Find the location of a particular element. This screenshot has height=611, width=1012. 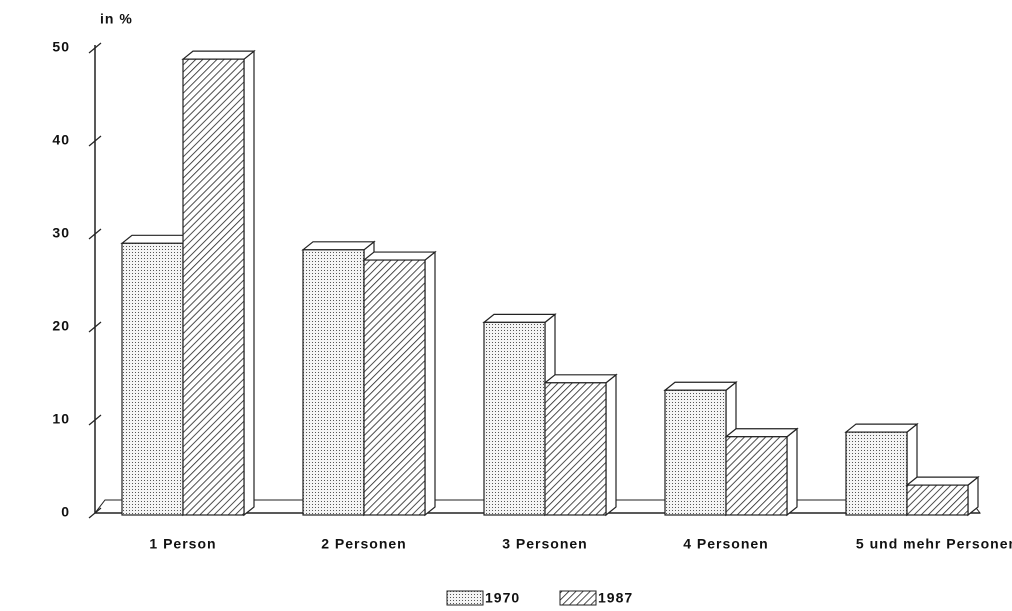

y-axis-label: in % is located at coordinates (116, 19).